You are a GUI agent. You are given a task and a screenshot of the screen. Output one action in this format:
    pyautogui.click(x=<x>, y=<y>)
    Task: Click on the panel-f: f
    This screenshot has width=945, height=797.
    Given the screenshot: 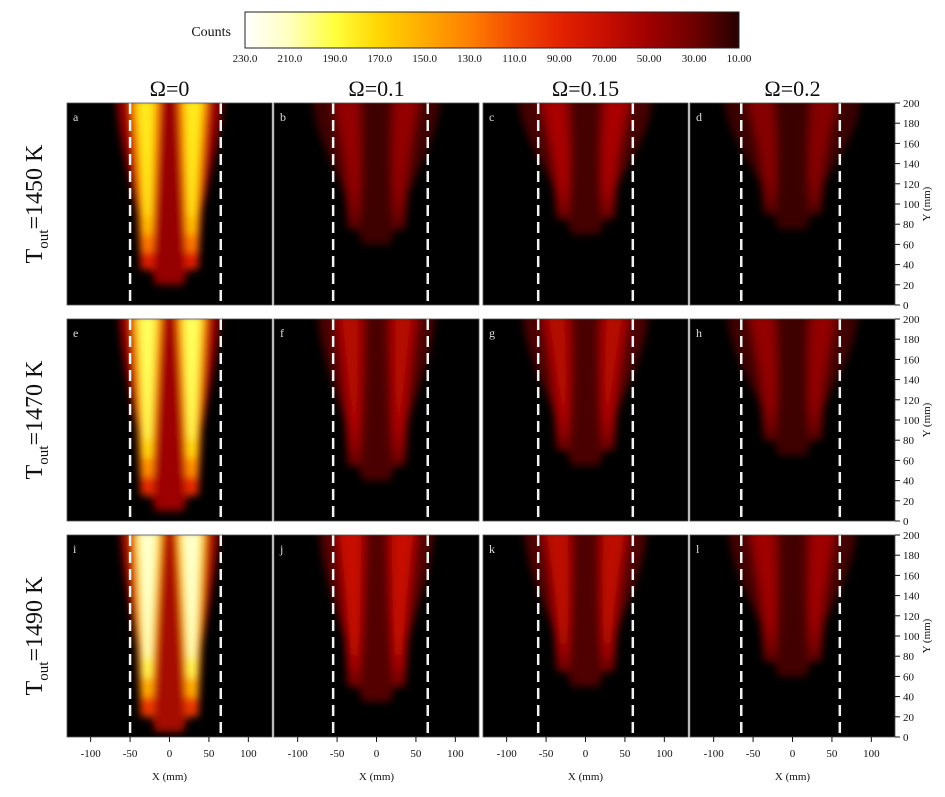 What is the action you would take?
    pyautogui.click(x=376, y=420)
    